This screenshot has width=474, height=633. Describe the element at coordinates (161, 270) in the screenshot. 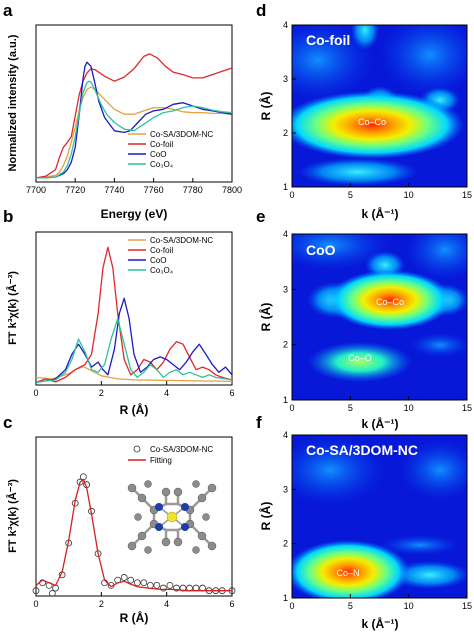

I see `legend-label-b-3: Co₃O₄` at that location.